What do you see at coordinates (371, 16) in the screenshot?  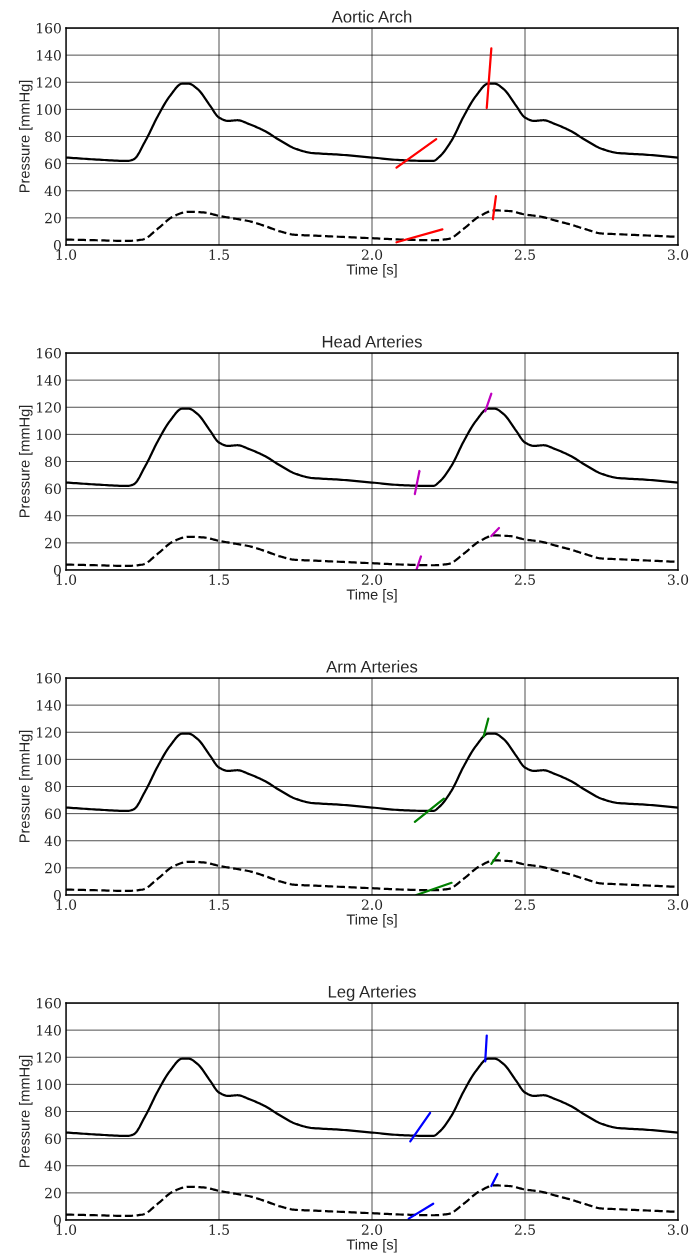 I see `chart-title: Aortic Arch` at bounding box center [371, 16].